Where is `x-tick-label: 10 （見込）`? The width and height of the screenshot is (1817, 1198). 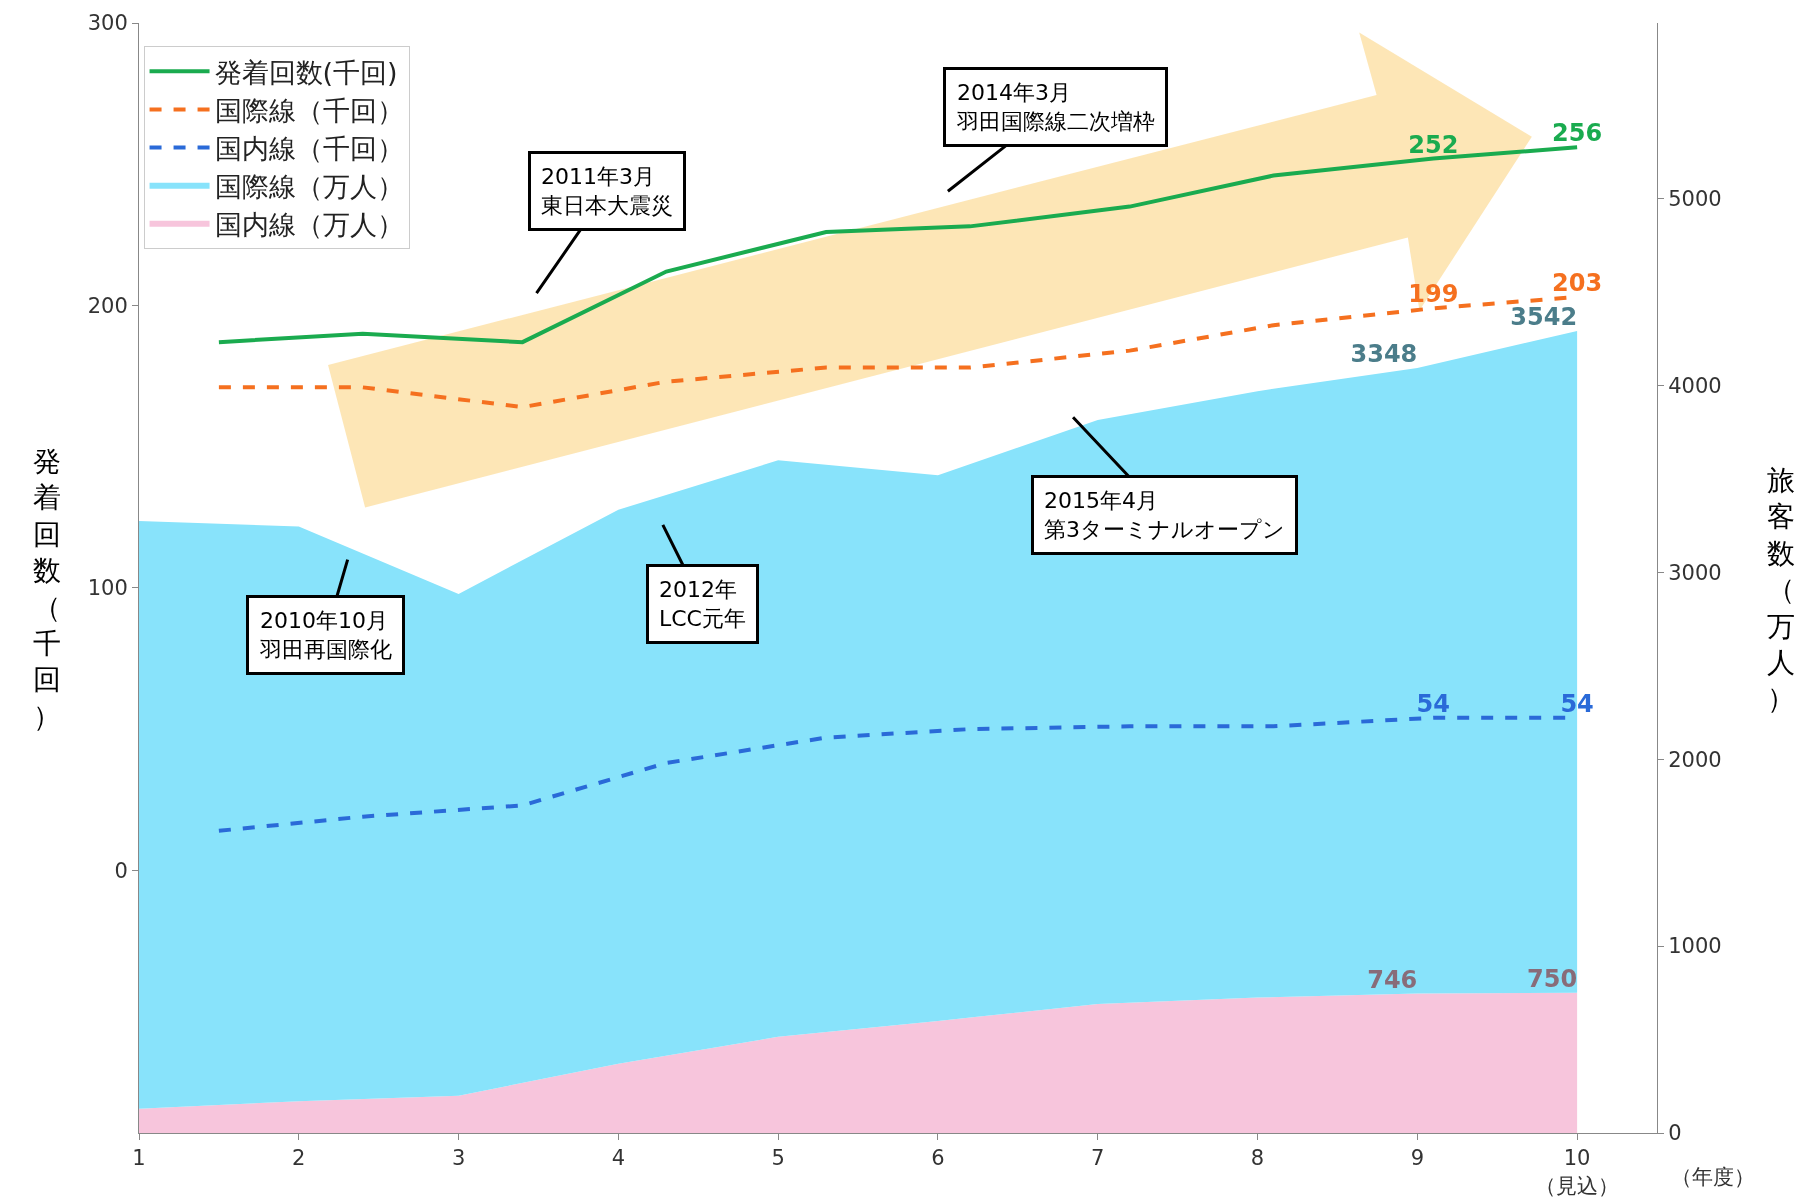
x-tick-label: 10 （見込） is located at coordinates (1577, 1172).